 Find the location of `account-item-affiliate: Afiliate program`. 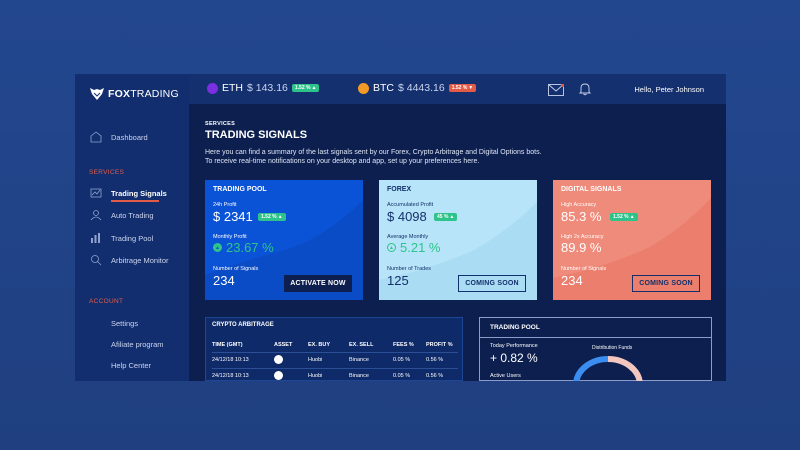

account-item-affiliate: Afiliate program is located at coordinates (137, 344).